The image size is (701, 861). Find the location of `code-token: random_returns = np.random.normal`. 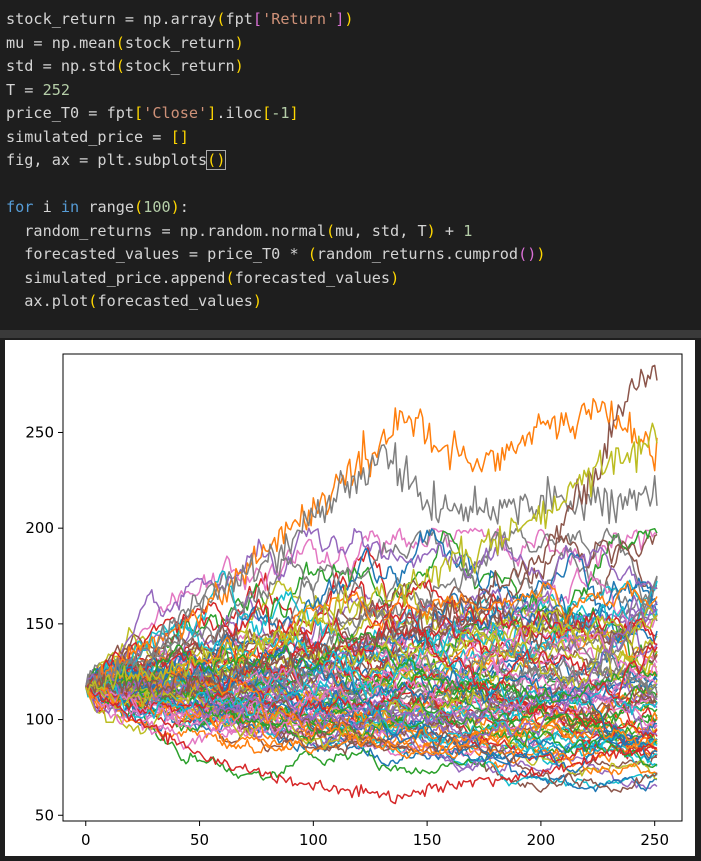

code-token: random_returns = np.random.normal is located at coordinates (166, 230).